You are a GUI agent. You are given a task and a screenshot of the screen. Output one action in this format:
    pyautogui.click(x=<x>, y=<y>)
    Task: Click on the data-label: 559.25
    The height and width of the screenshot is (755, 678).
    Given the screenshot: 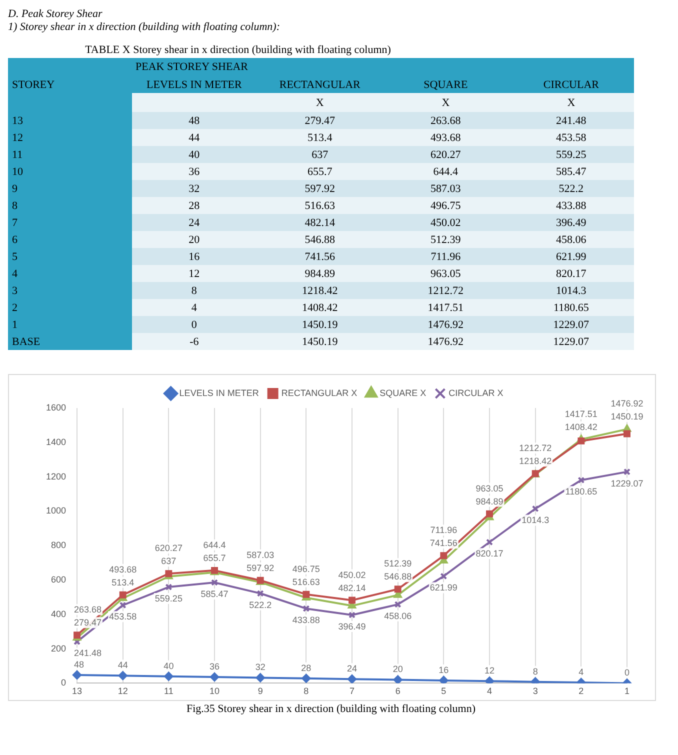 What is the action you would take?
    pyautogui.click(x=168, y=598)
    